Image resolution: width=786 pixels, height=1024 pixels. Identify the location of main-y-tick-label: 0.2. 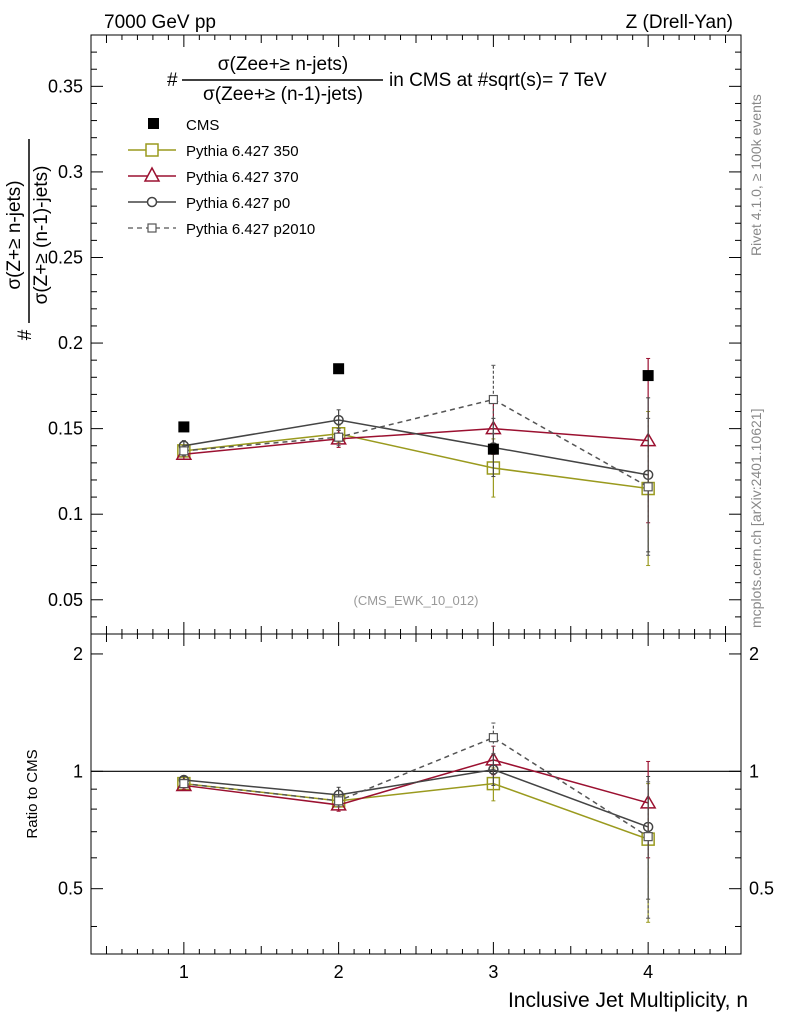
(70, 343).